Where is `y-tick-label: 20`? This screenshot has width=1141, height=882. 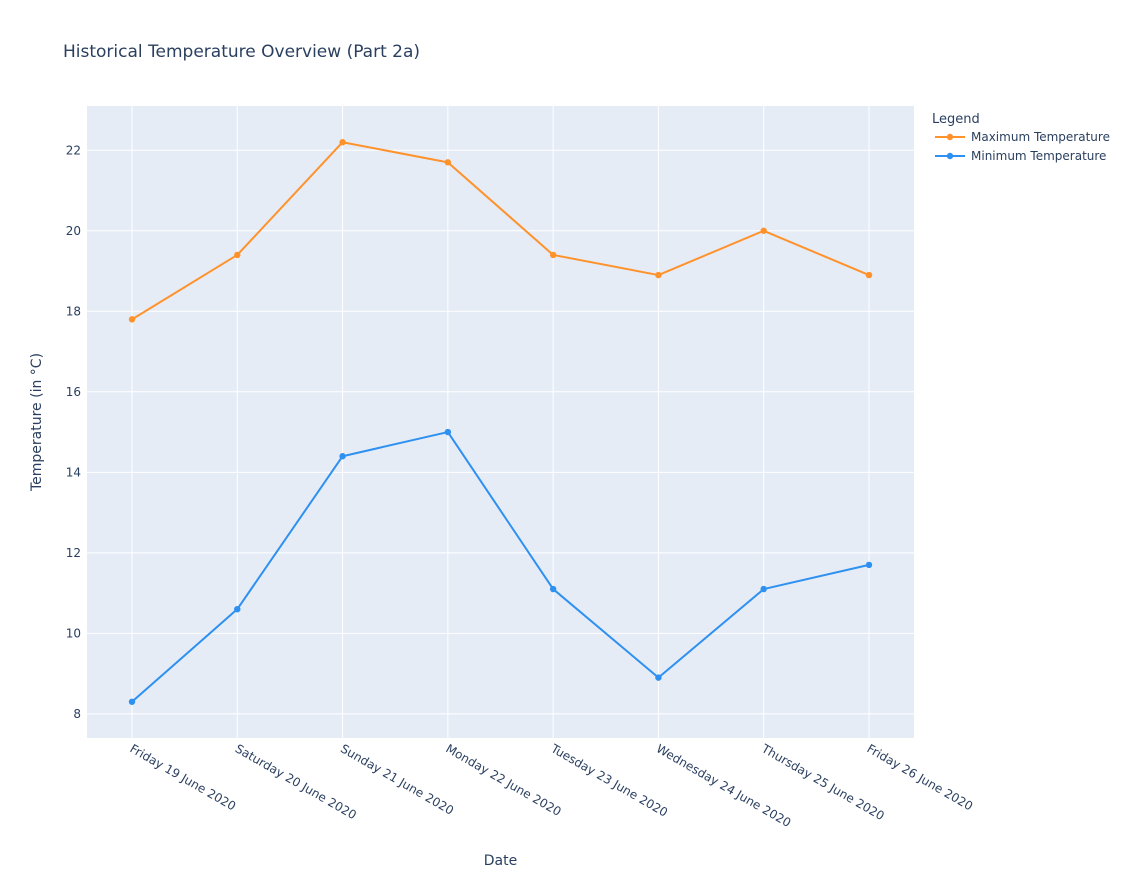 y-tick-label: 20 is located at coordinates (73, 231).